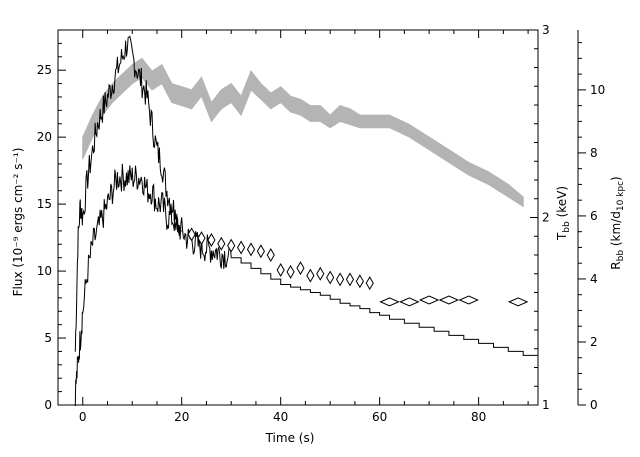 Image resolution: width=640 pixels, height=457 pixels. Describe the element at coordinates (616, 265) in the screenshot. I see `radius-axis-symbol: R` at that location.